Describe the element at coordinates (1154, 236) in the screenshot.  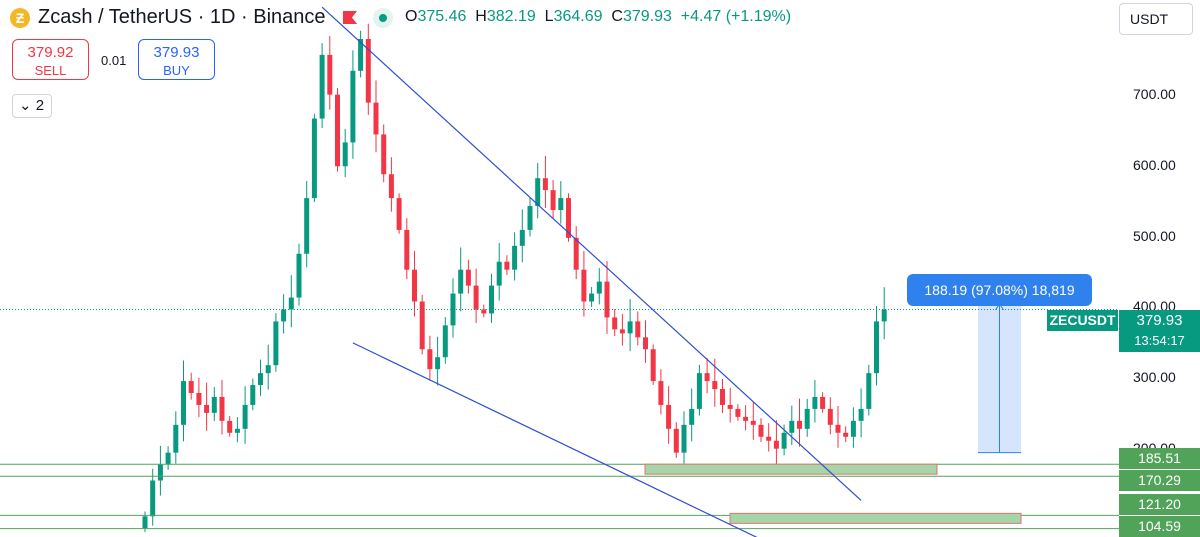
I see `axis-tick-label: 500.00` at that location.